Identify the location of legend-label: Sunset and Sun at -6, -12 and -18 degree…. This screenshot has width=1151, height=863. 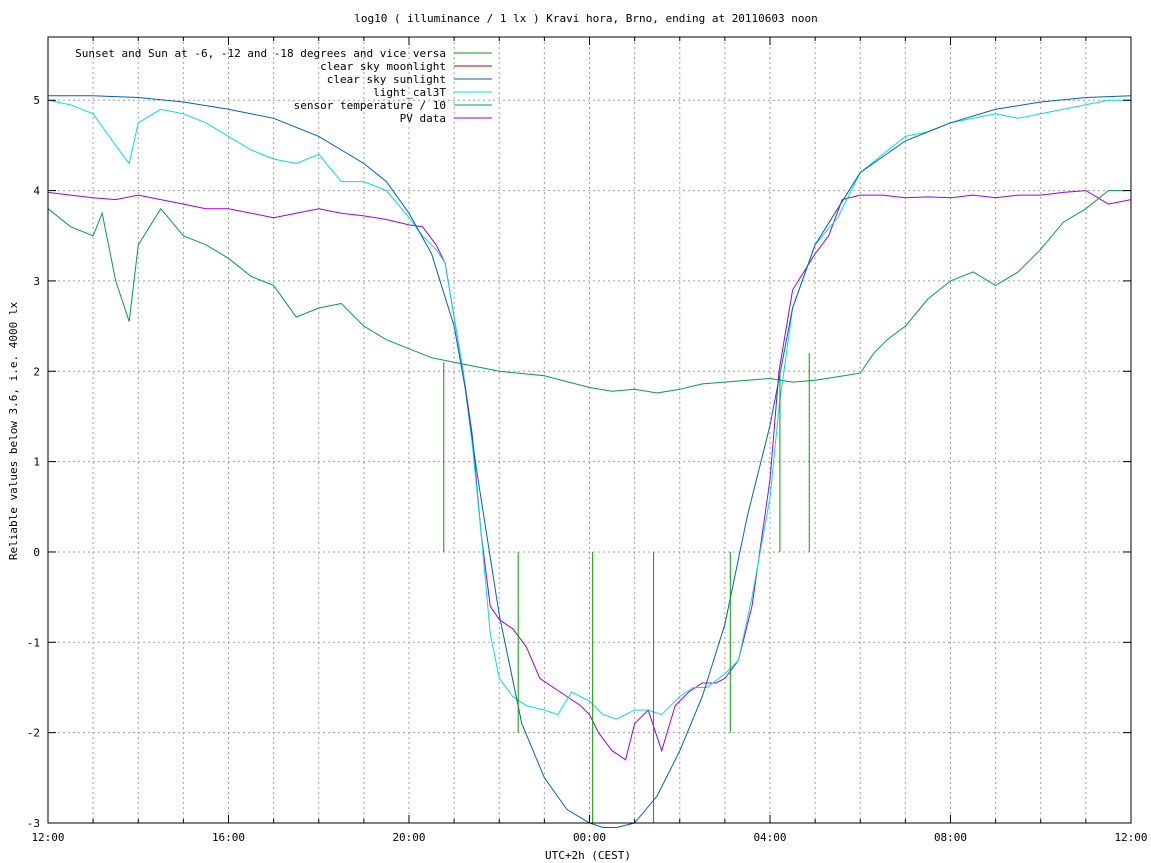
(260, 53).